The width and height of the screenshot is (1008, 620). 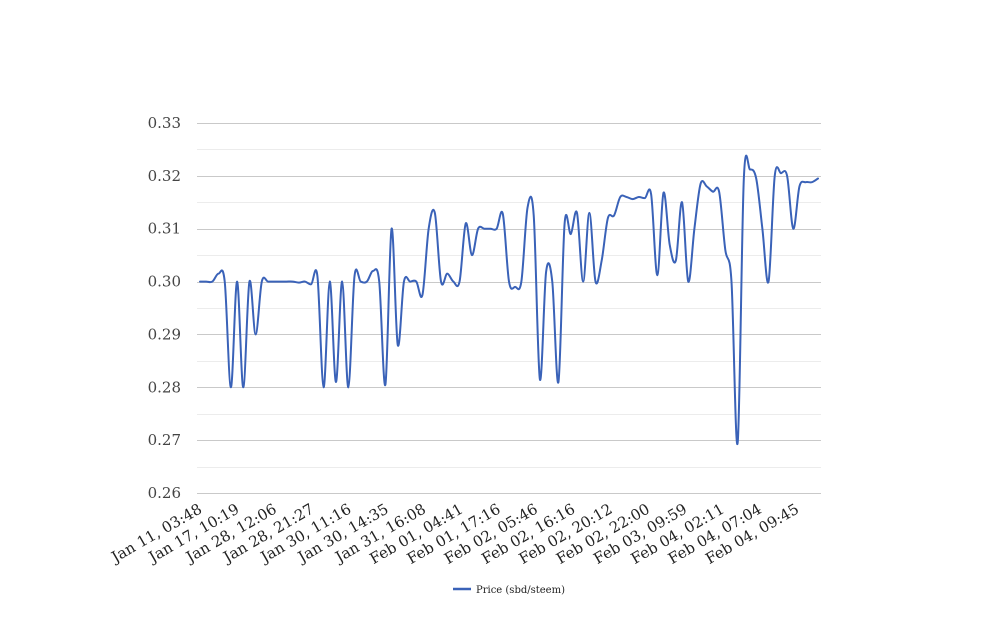 I want to click on y-tick-label: 0.32, so click(x=164, y=176).